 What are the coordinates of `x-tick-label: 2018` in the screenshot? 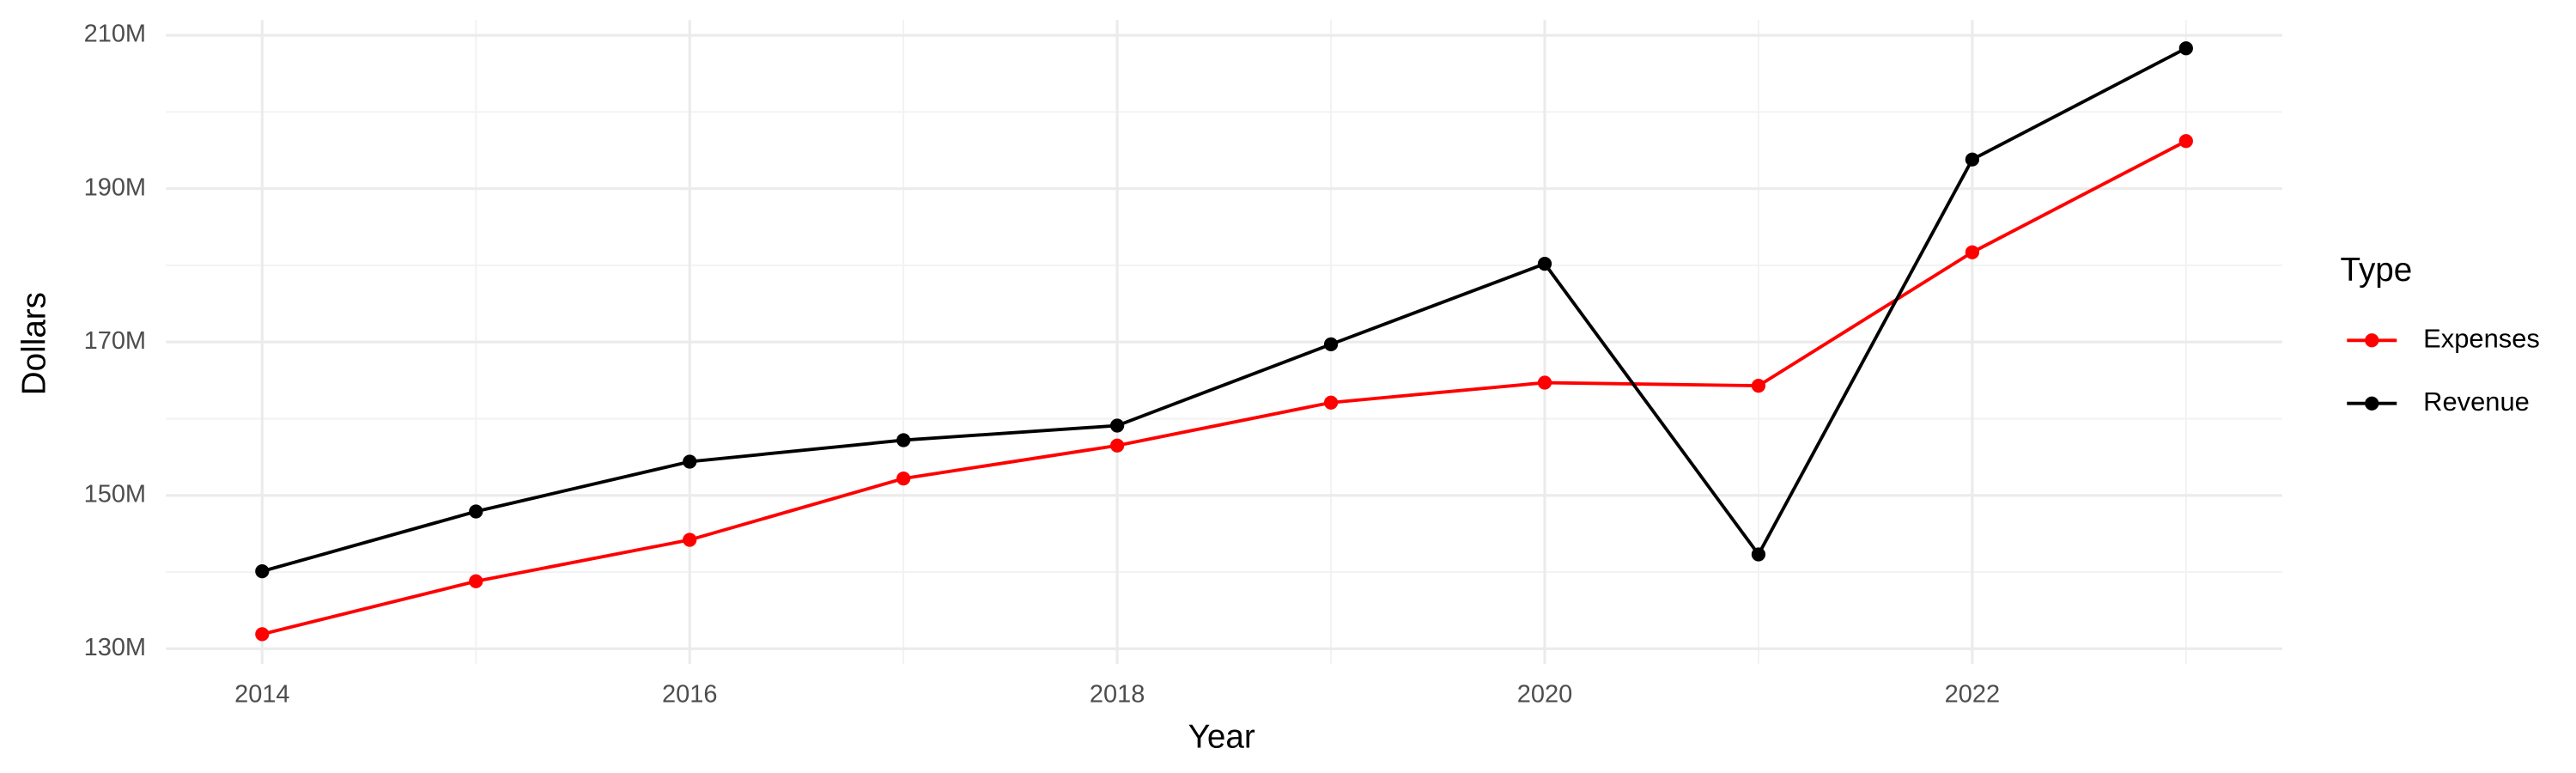 It's located at (1118, 695).